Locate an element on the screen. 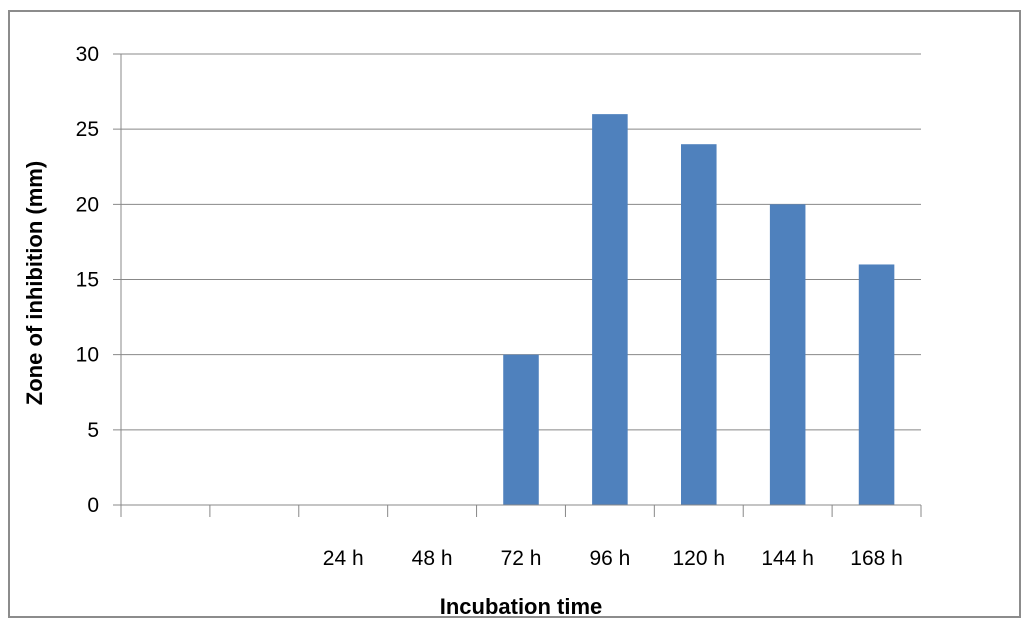  x-axis-title: Incubation time is located at coordinates (521, 606).